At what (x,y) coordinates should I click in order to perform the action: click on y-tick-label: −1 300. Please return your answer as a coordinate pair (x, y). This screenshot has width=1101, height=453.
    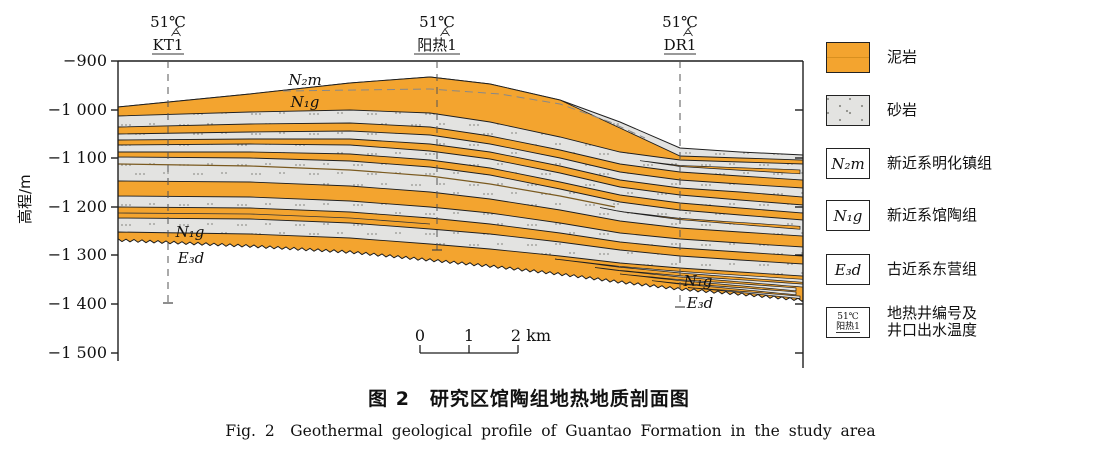
    Looking at the image, I should click on (77, 254).